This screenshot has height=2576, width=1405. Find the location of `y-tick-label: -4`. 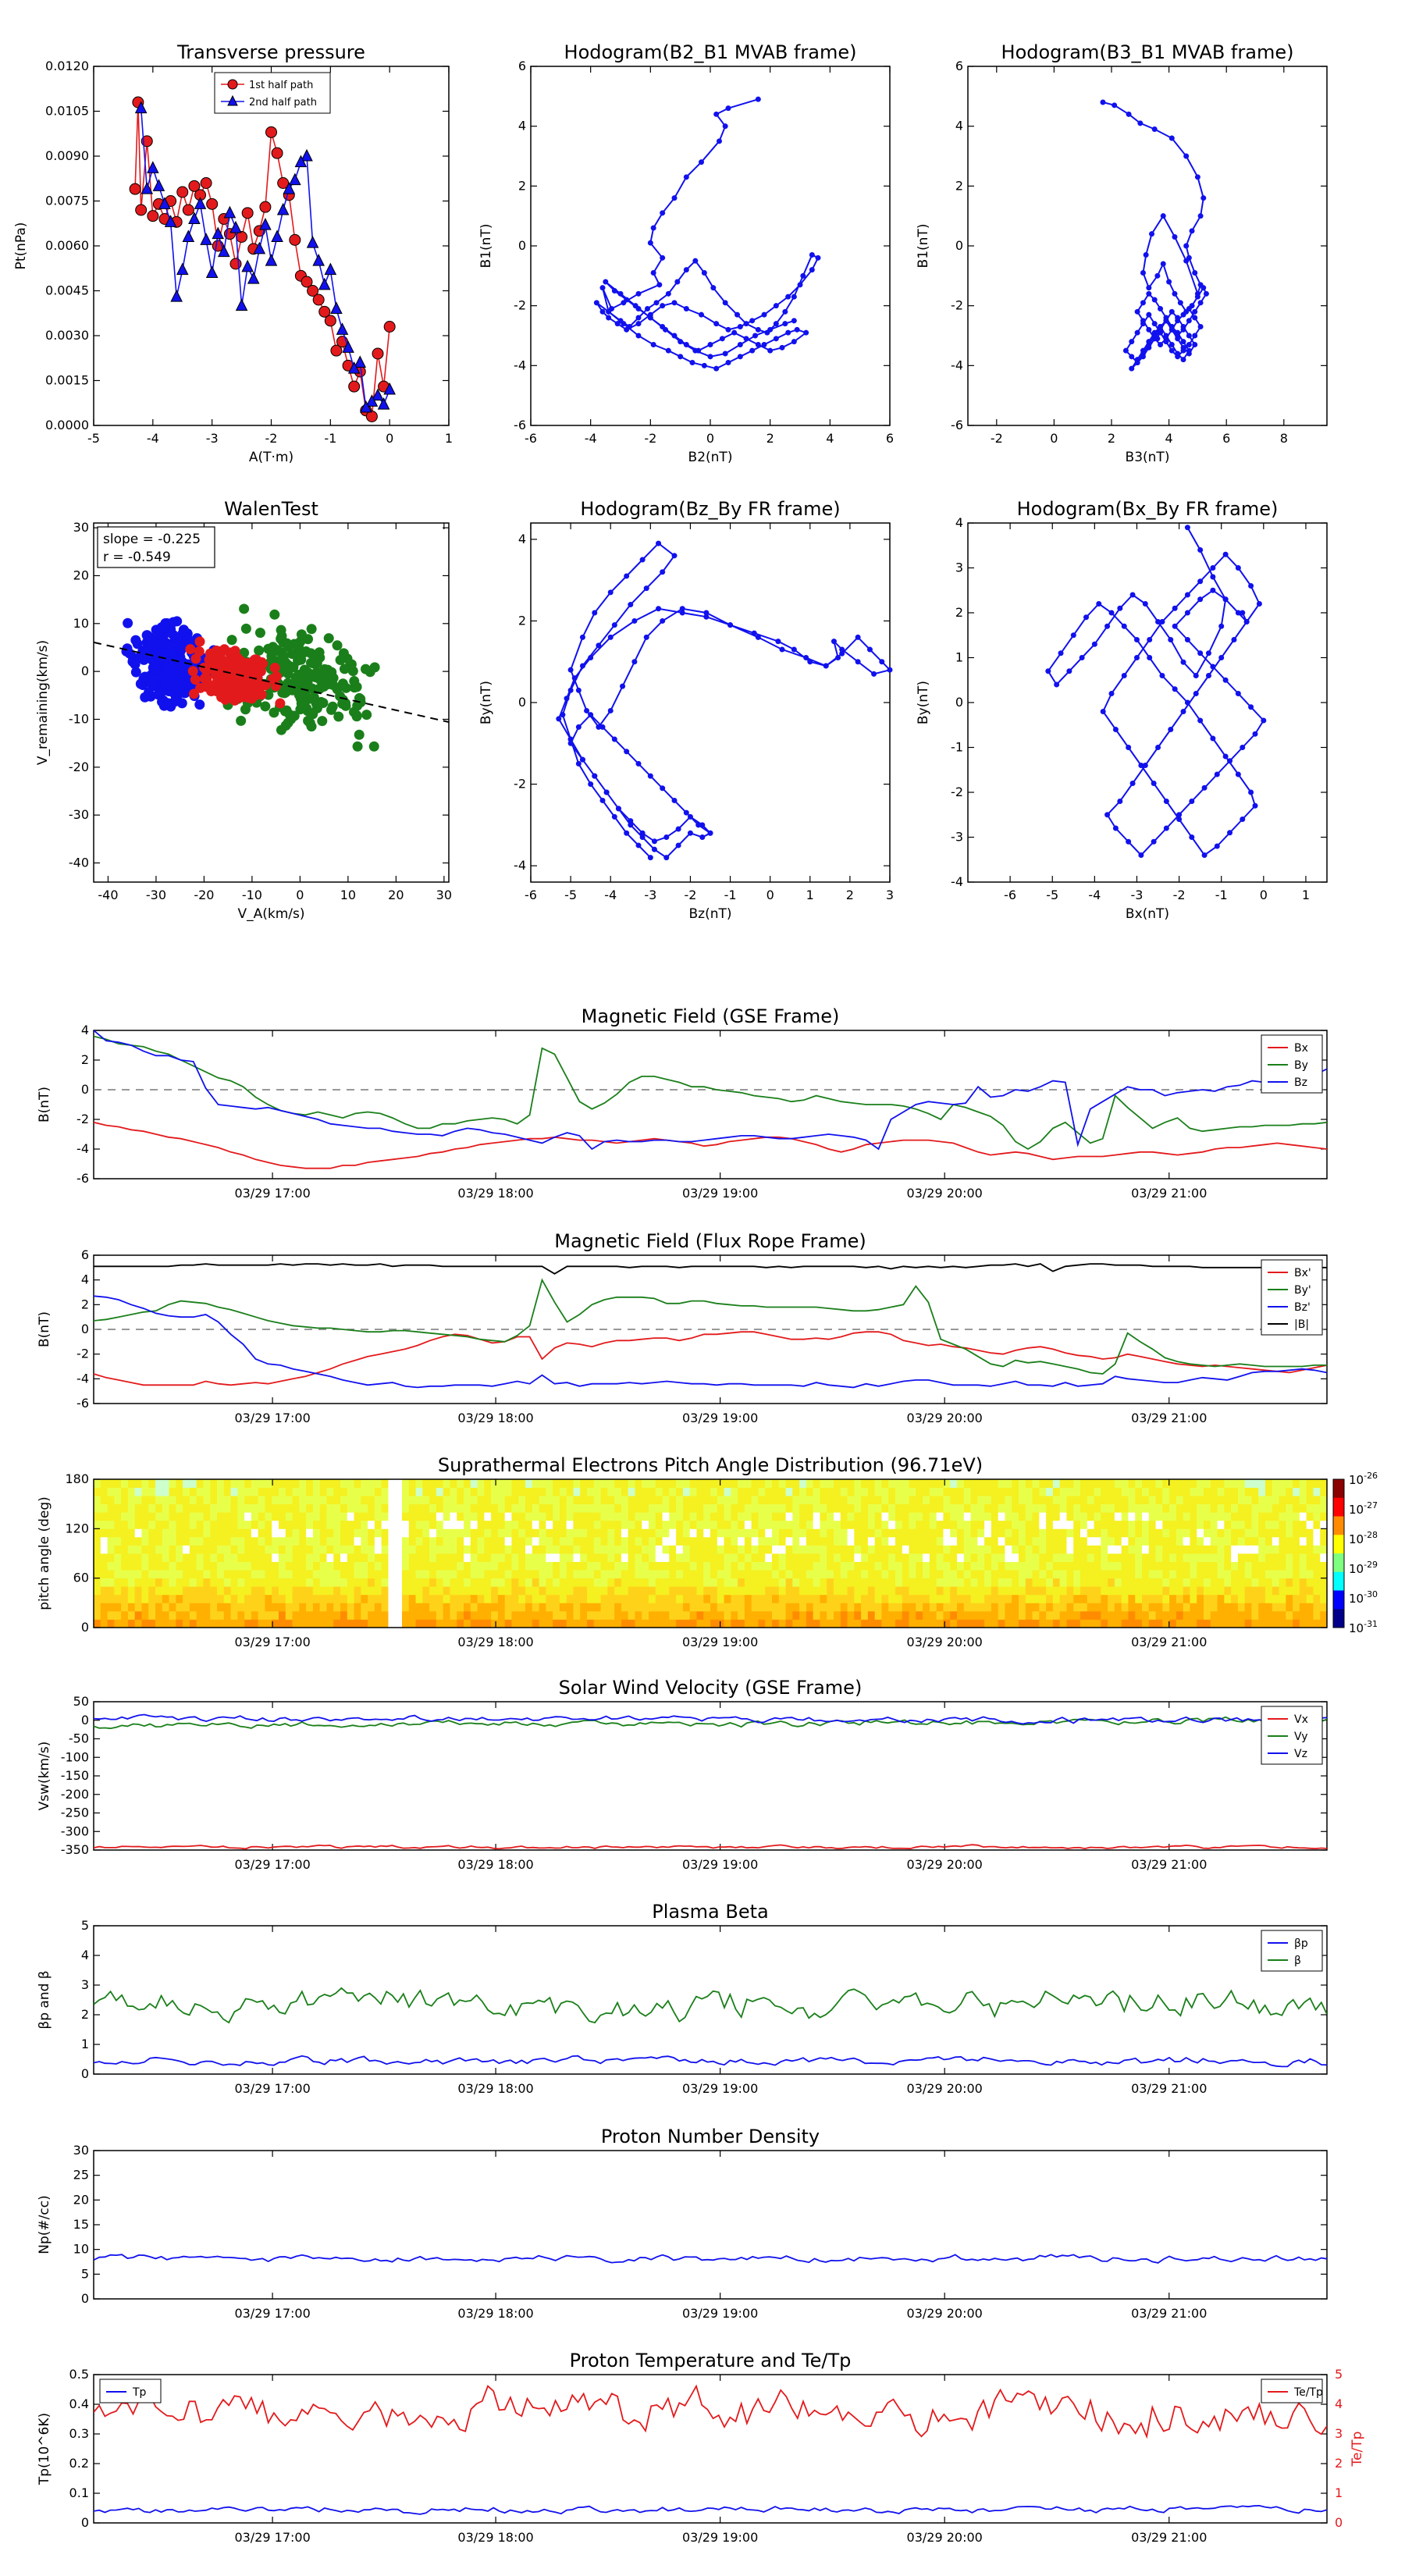

y-tick-label: -4 is located at coordinates (520, 365).